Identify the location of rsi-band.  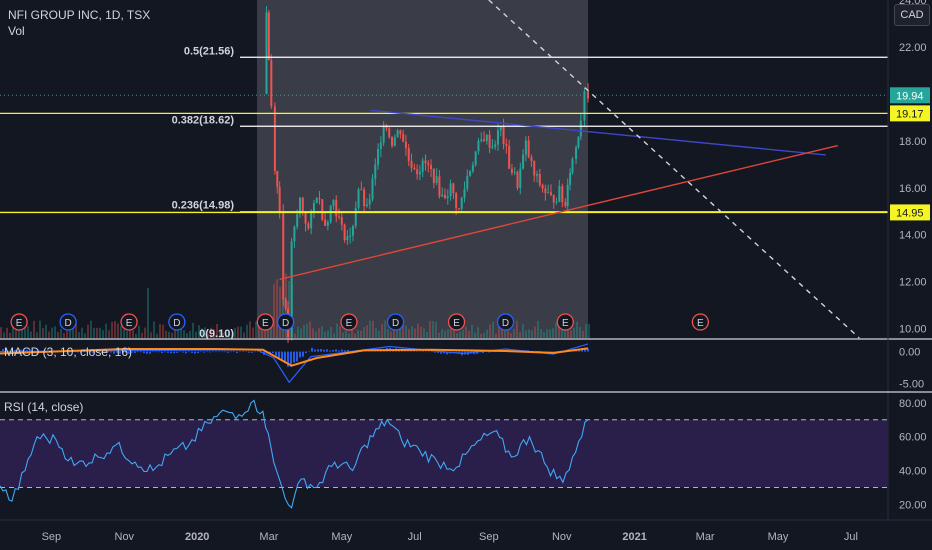
(444, 453).